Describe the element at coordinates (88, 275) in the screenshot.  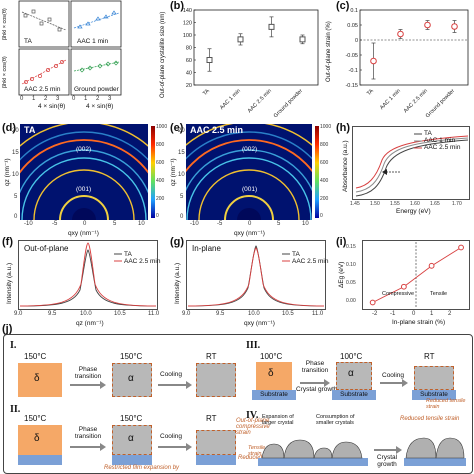
I see `panel-f-profile` at that location.